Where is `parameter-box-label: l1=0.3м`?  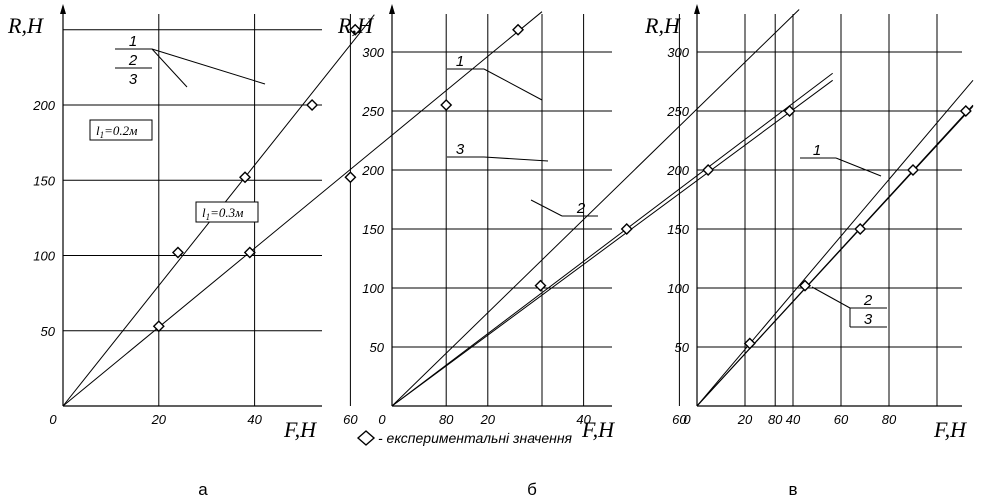 parameter-box-label: l1=0.3м is located at coordinates (222, 213).